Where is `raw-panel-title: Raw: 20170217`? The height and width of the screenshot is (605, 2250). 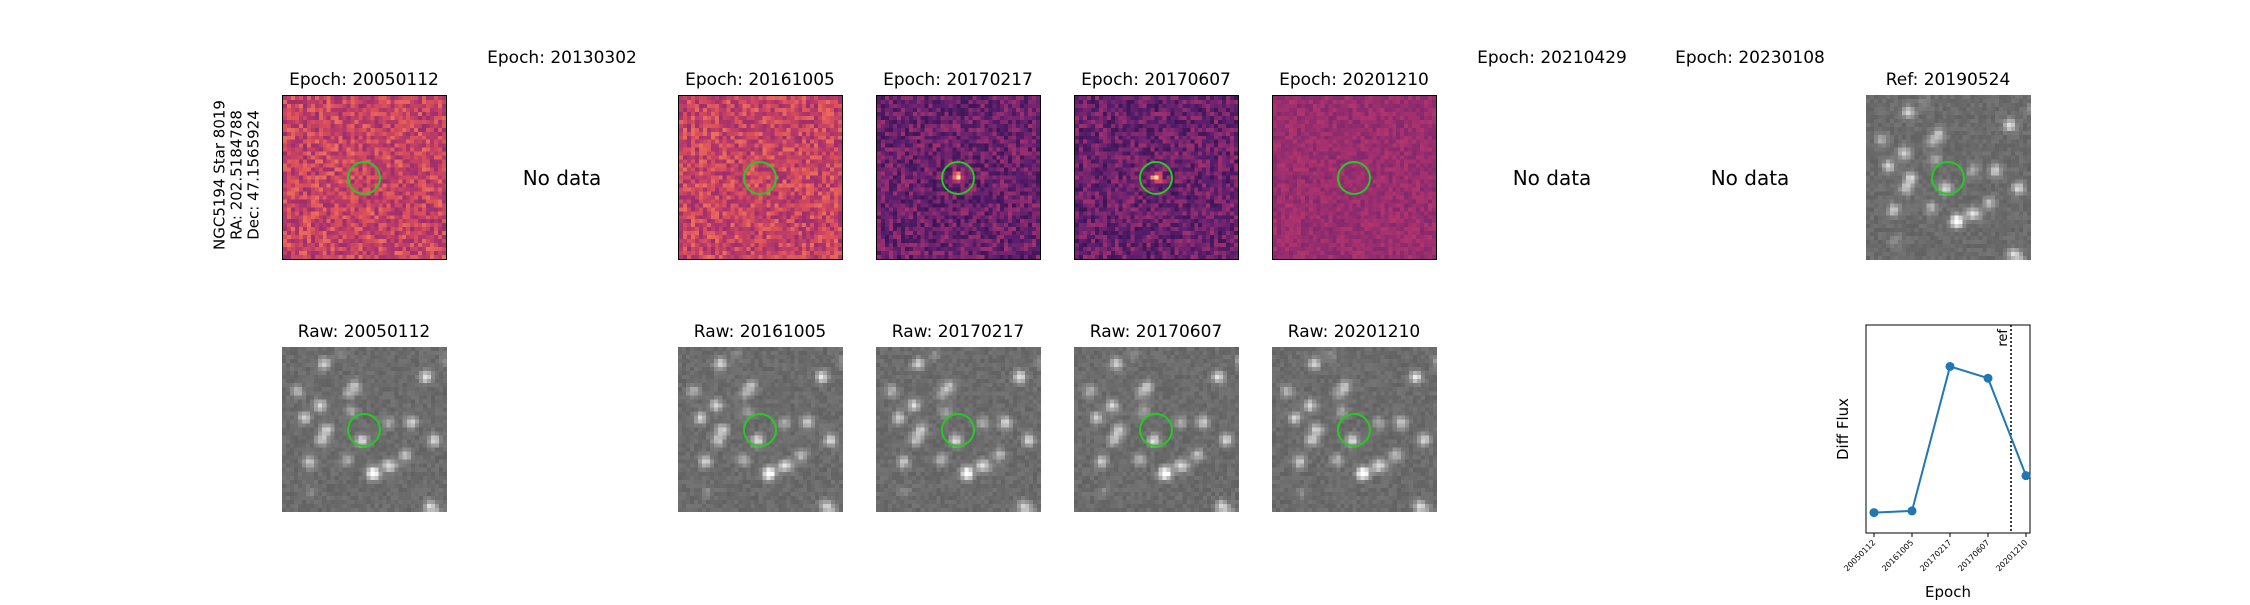
raw-panel-title: Raw: 20170217 is located at coordinates (958, 332).